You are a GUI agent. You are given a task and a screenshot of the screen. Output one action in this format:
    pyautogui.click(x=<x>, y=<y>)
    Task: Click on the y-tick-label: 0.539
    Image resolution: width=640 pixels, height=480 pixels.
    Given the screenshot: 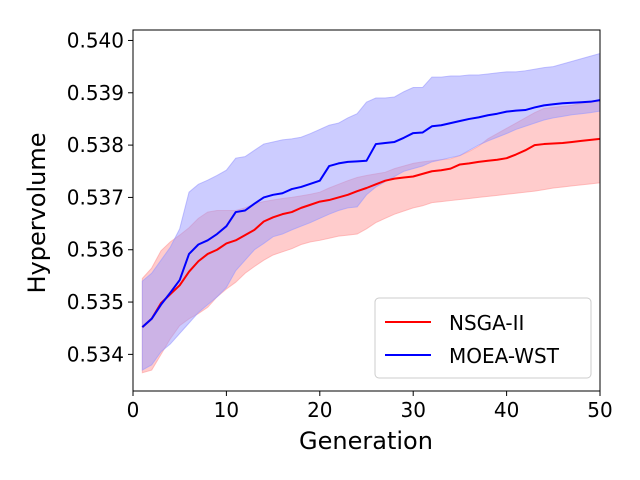 What is the action you would take?
    pyautogui.click(x=95, y=93)
    